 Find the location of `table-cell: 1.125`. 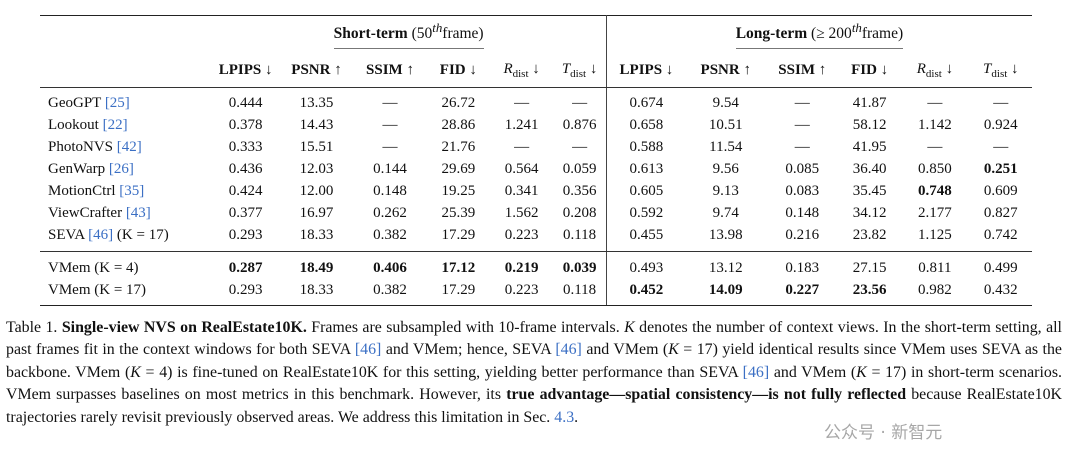

table-cell: 1.125 is located at coordinates (935, 238).